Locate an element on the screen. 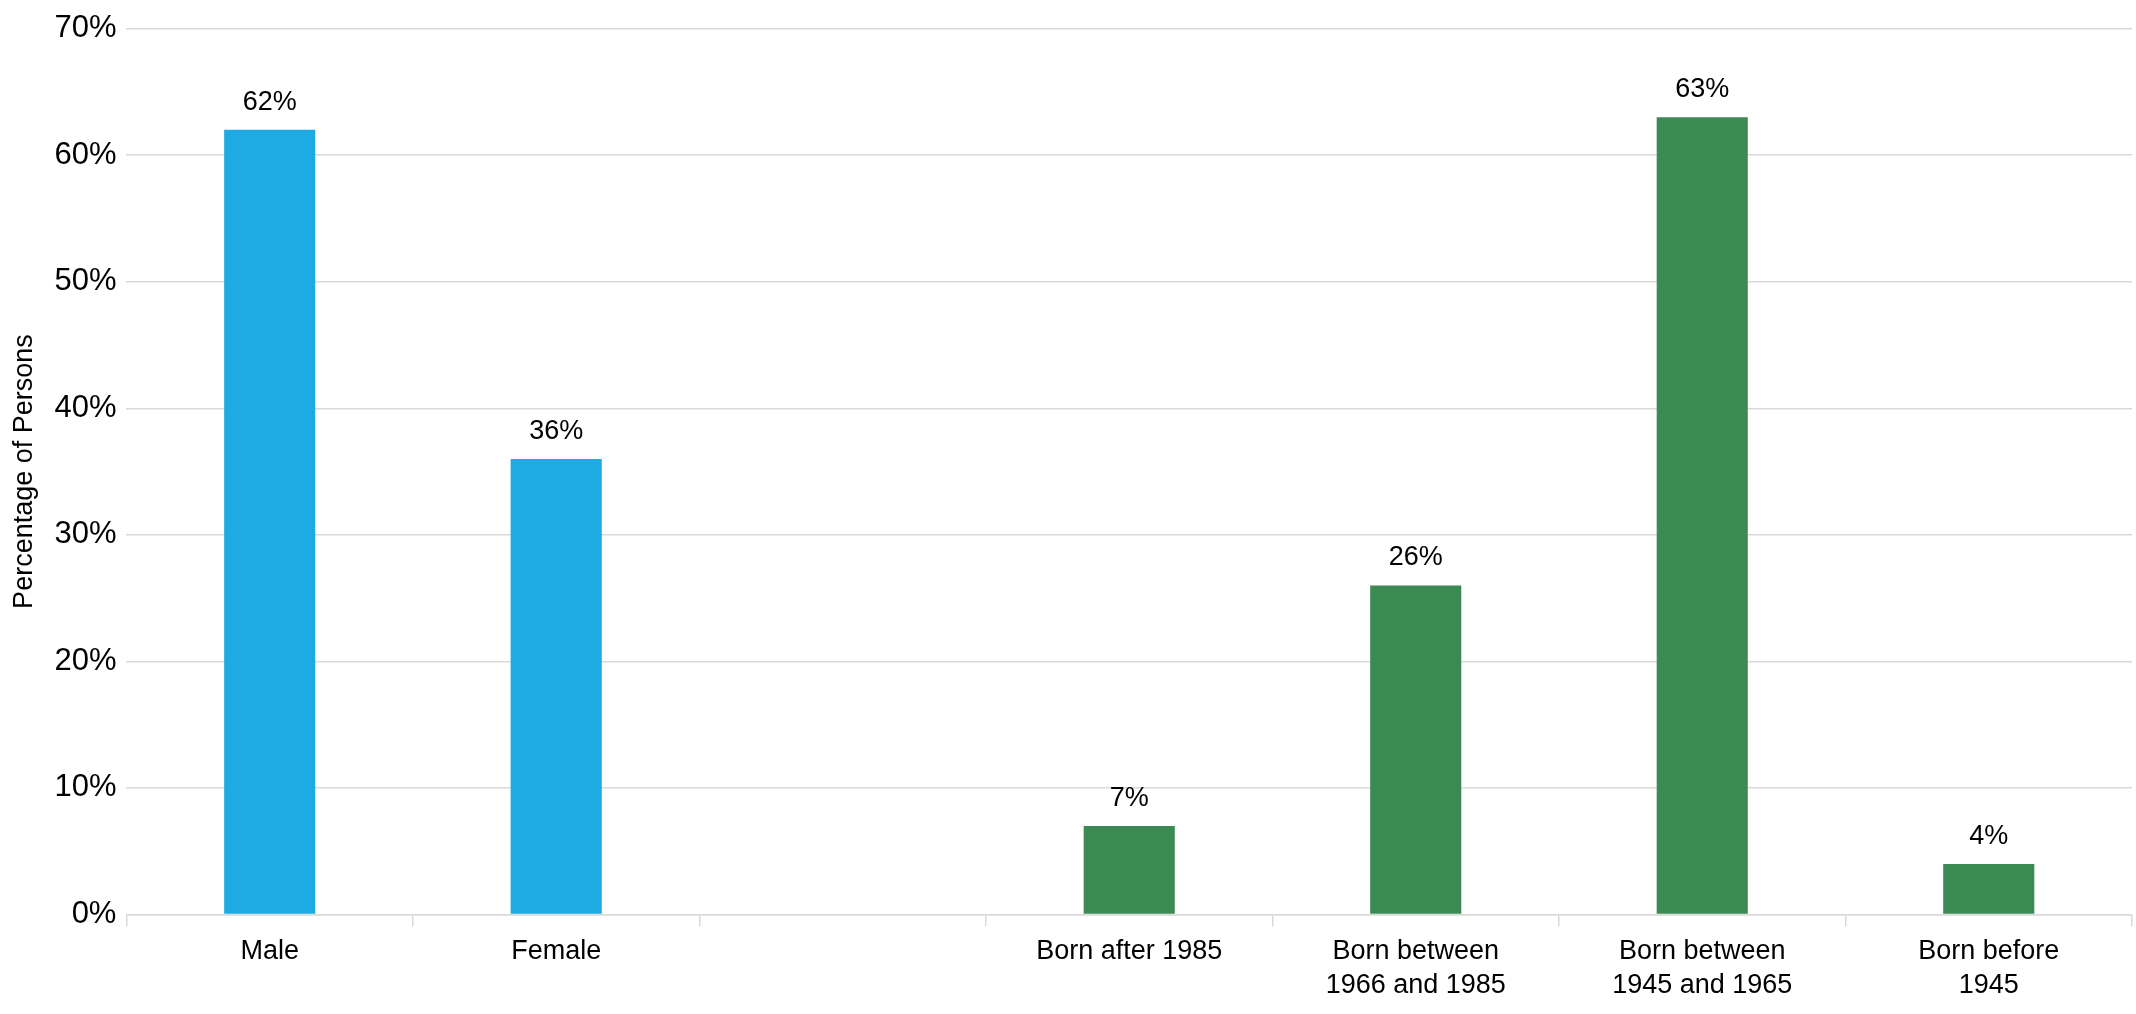 The width and height of the screenshot is (2136, 1014). x-tick-label: Born between 1966 and 1985 is located at coordinates (1415, 966).